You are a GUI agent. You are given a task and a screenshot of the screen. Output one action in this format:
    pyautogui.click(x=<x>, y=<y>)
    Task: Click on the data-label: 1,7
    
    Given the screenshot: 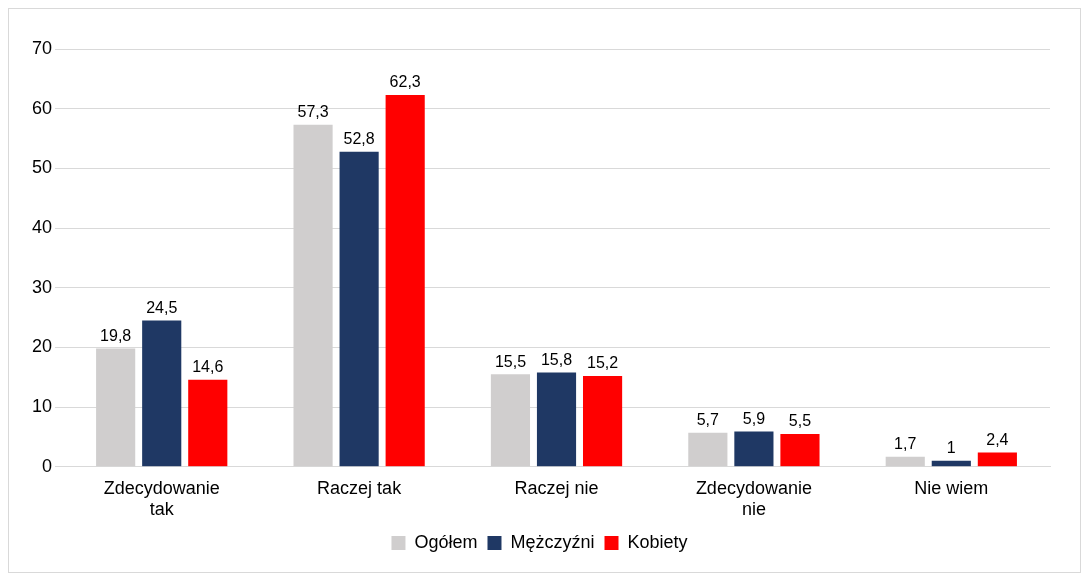 What is the action you would take?
    pyautogui.click(x=905, y=444)
    